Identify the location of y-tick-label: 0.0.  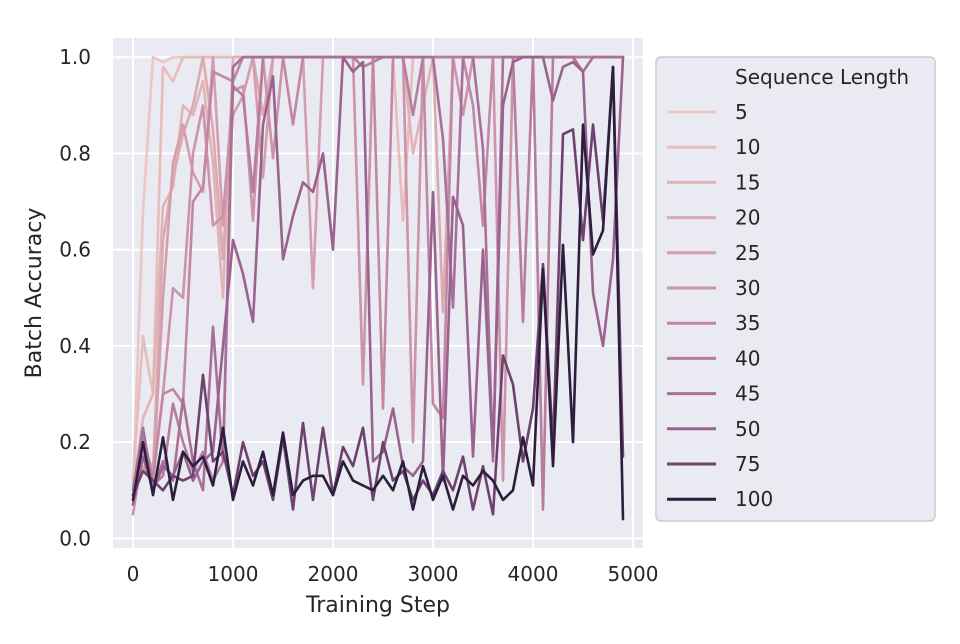
(75, 538).